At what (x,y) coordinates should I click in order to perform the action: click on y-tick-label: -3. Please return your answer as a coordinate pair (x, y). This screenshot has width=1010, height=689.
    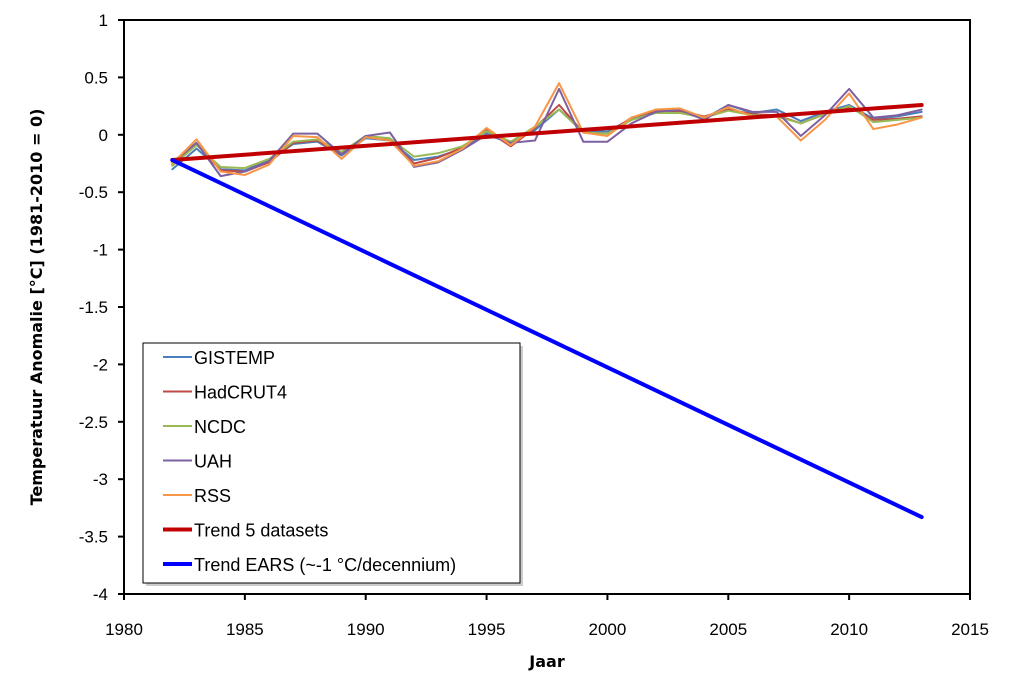
    Looking at the image, I should click on (100, 479).